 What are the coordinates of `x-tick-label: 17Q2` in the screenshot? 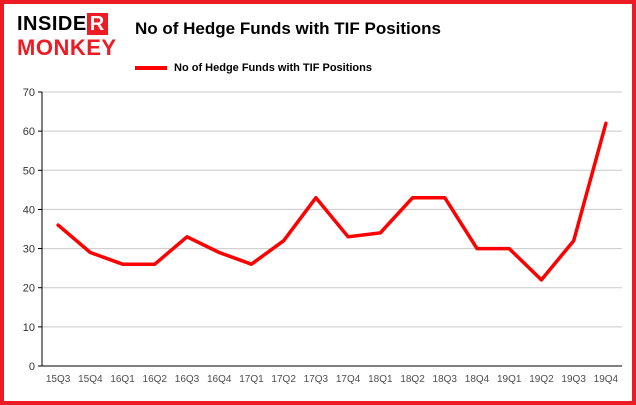 It's located at (283, 379).